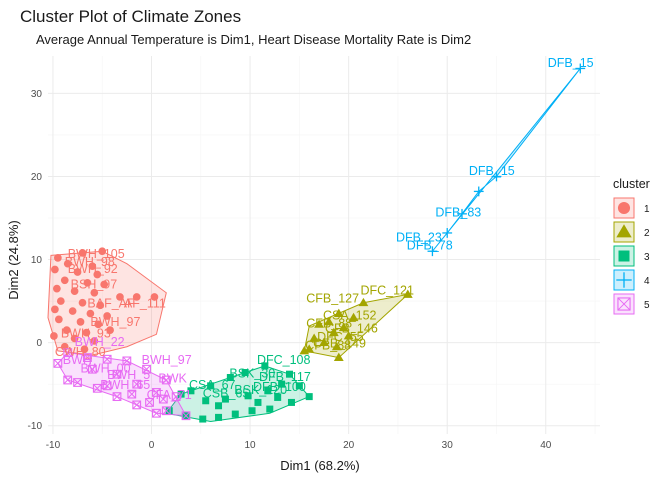 The height and width of the screenshot is (480, 672). I want to click on legend-marker-3-shape, so click(624, 256).